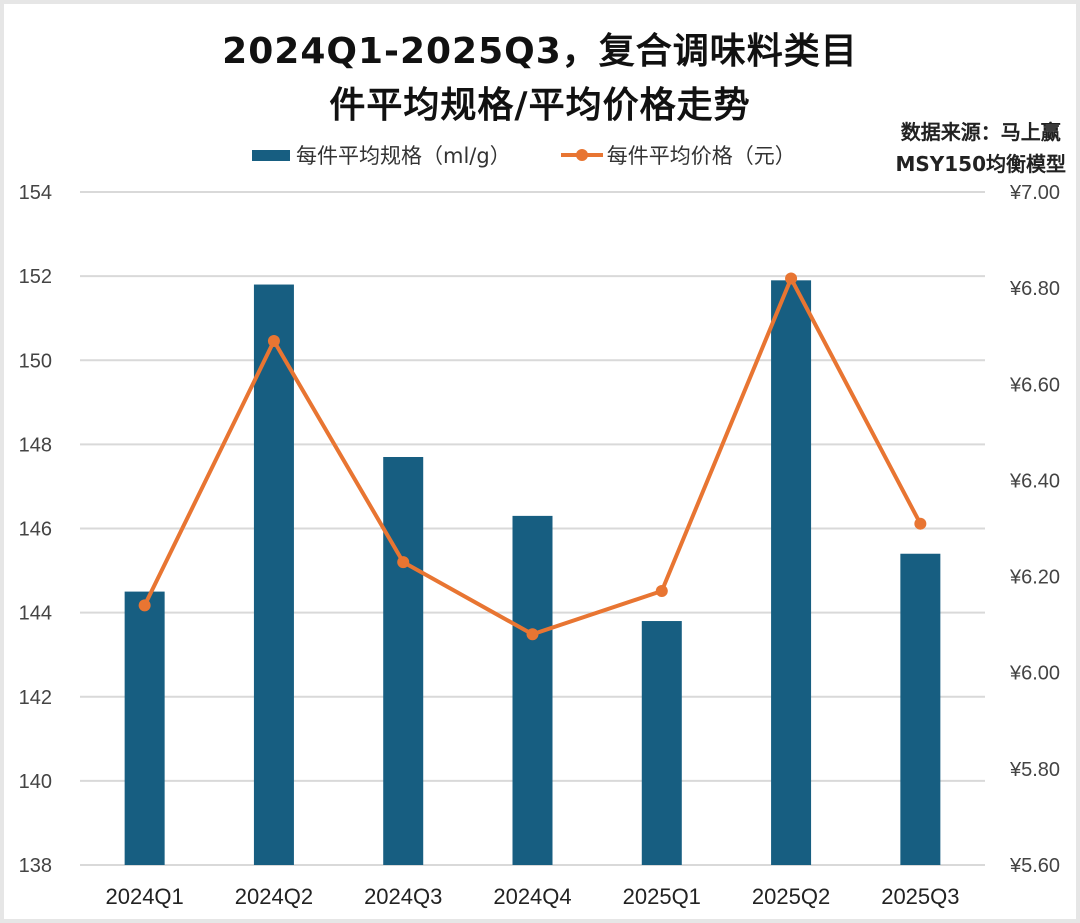  I want to click on x-axis-tick: 2024Q1, so click(144, 896).